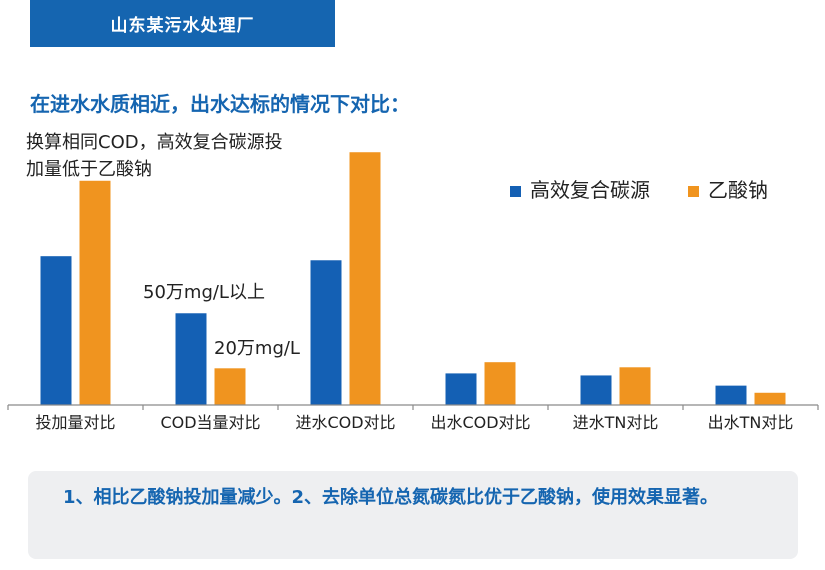 This screenshot has width=825, height=570. What do you see at coordinates (204, 292) in the screenshot?
I see `annotation-carbon-cod: 50万mg/L以上` at bounding box center [204, 292].